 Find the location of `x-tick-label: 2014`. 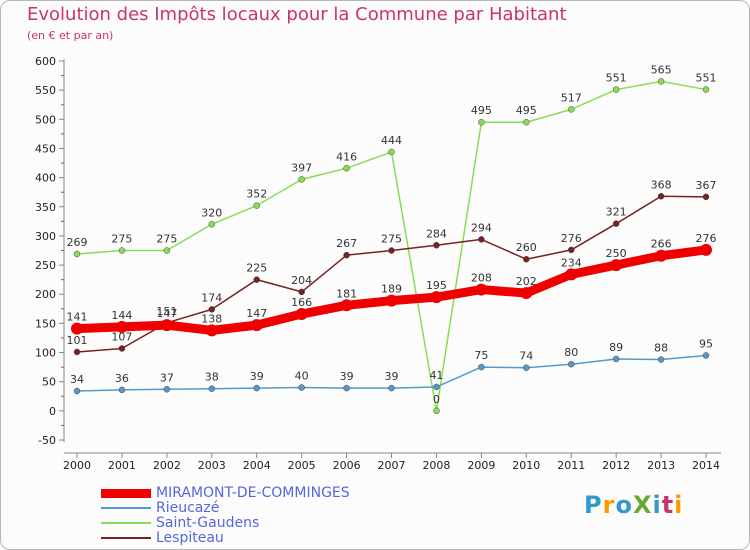

x-tick-label: 2014 is located at coordinates (706, 465).